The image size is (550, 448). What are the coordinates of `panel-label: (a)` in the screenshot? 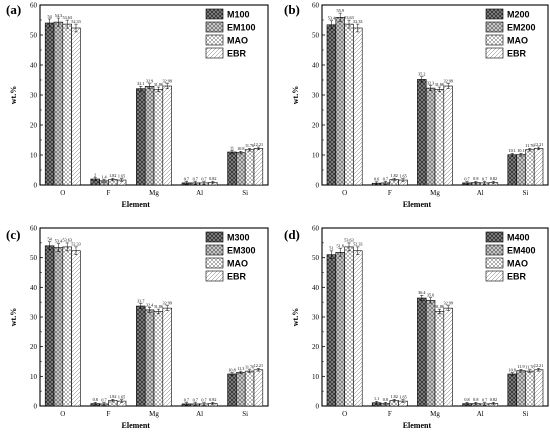 It's located at (13, 9).